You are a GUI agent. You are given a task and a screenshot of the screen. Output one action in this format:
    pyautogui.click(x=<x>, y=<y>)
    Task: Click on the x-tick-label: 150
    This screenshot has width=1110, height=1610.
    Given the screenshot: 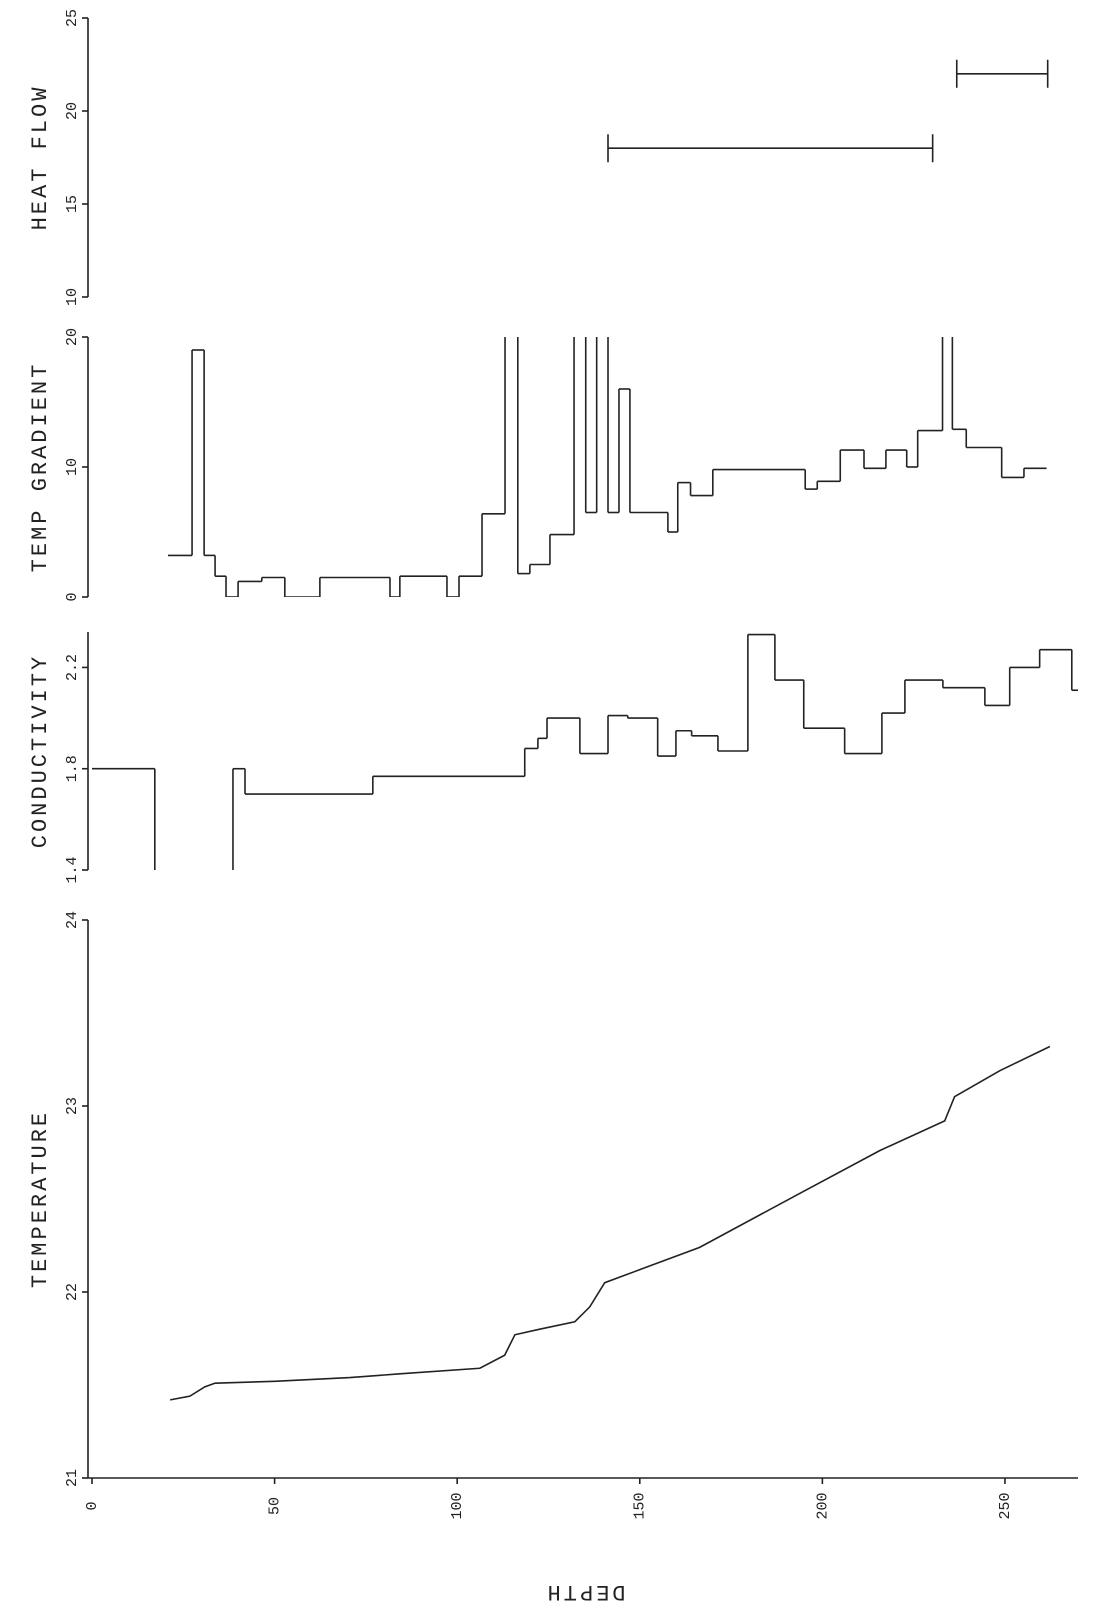 What is the action you would take?
    pyautogui.click(x=640, y=1505)
    